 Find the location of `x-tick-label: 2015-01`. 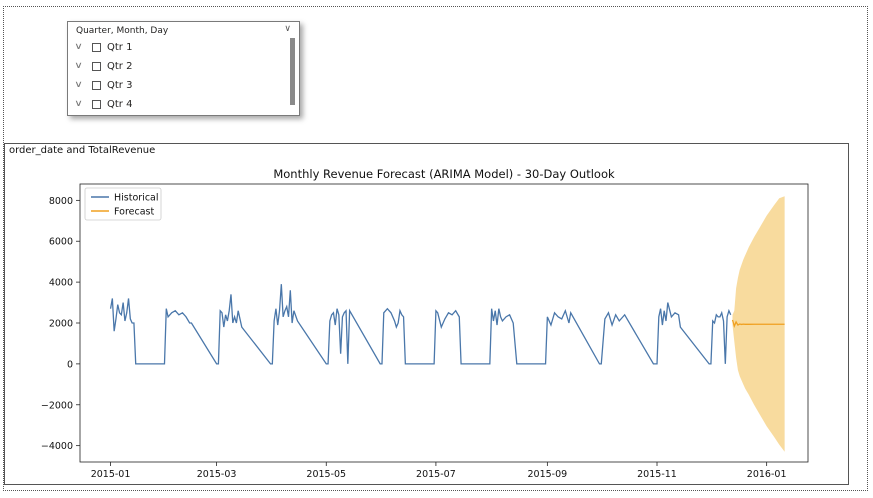

x-tick-label: 2015-01 is located at coordinates (111, 474).